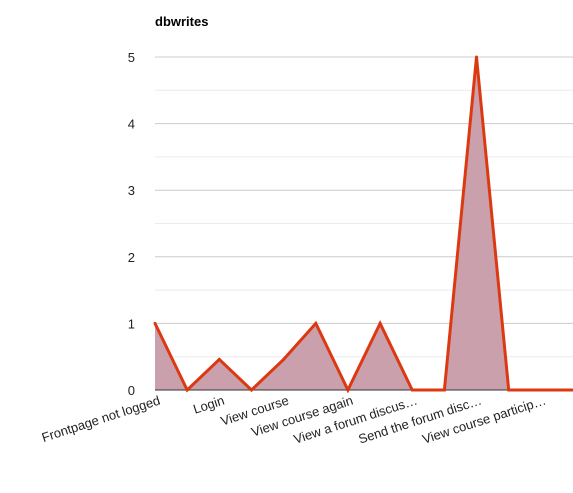  Describe the element at coordinates (181, 21) in the screenshot. I see `chart-title: dbwrites` at that location.